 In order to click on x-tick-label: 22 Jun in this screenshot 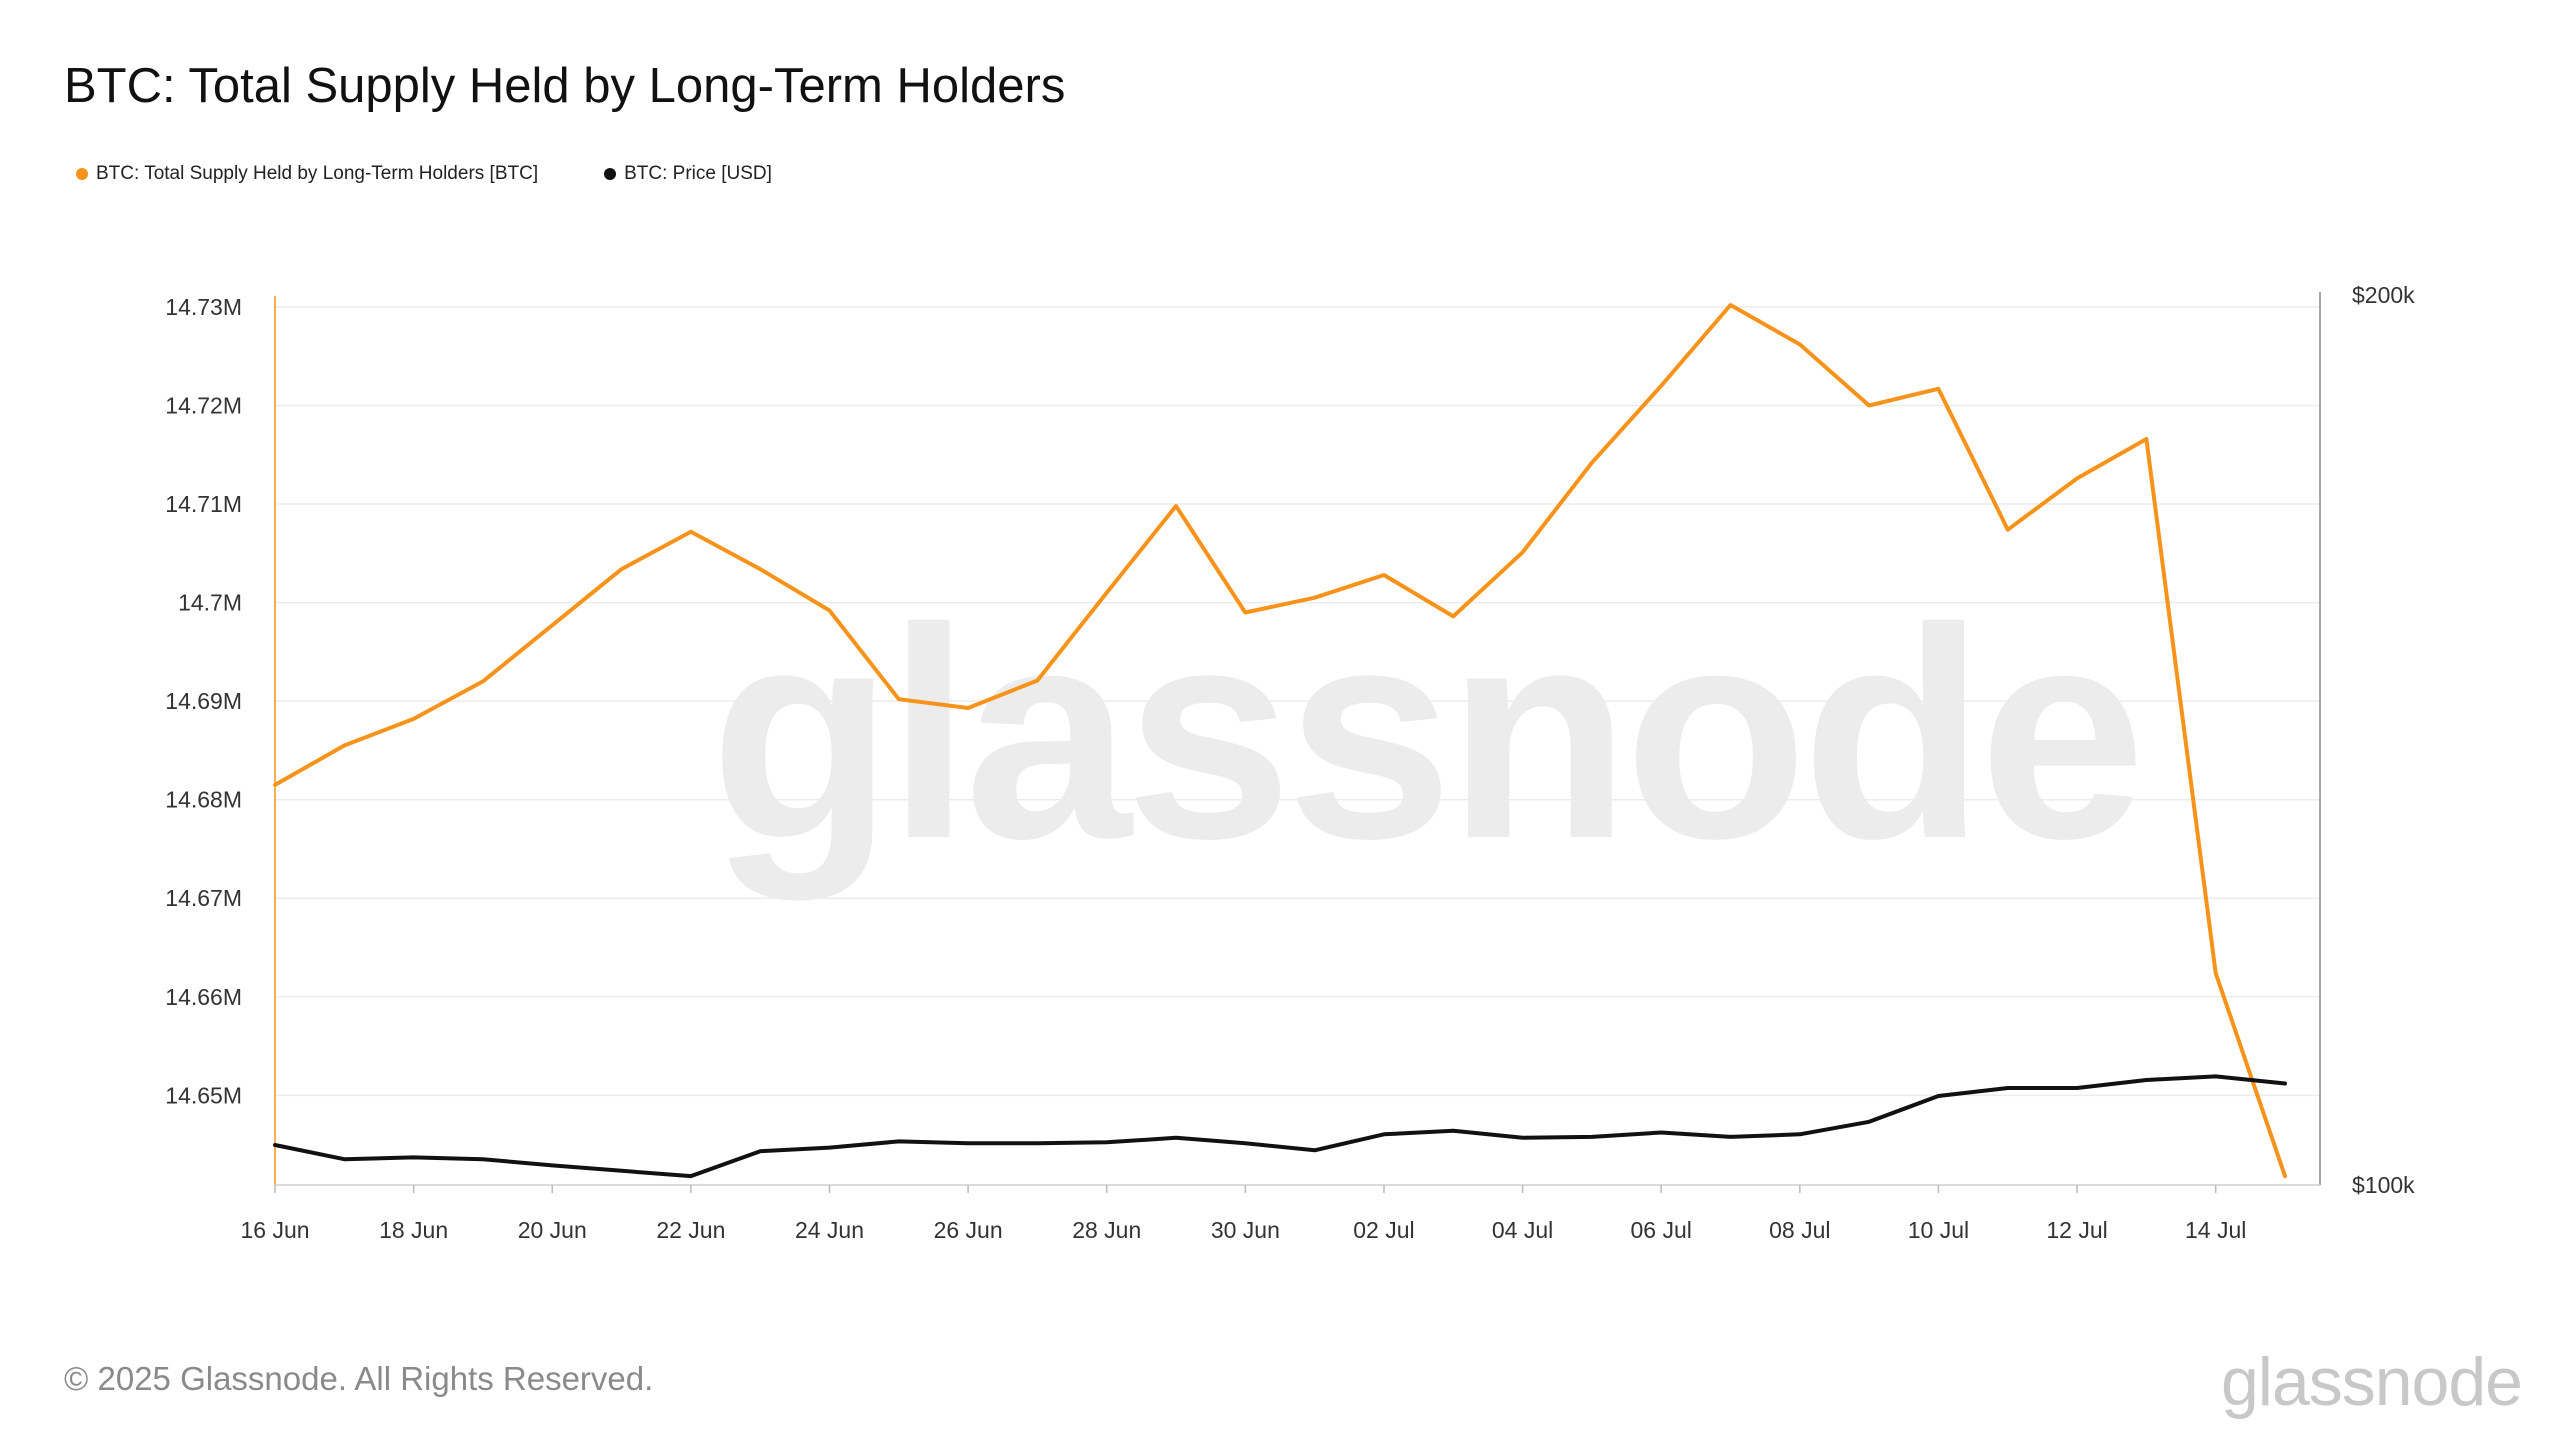, I will do `click(690, 1230)`.